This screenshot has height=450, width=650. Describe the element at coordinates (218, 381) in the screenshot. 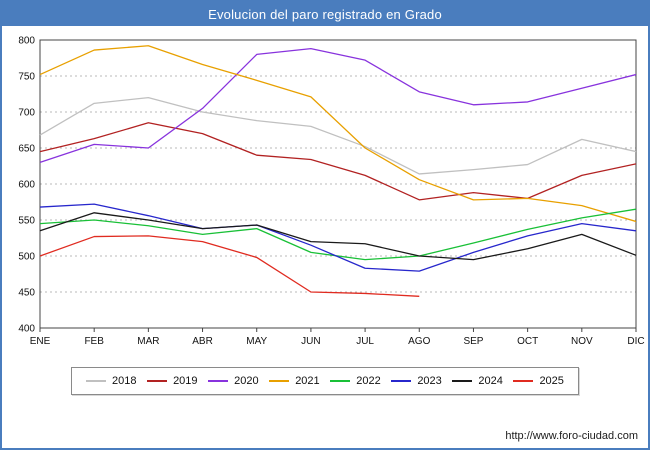

I see `legend-swatch-2020` at that location.